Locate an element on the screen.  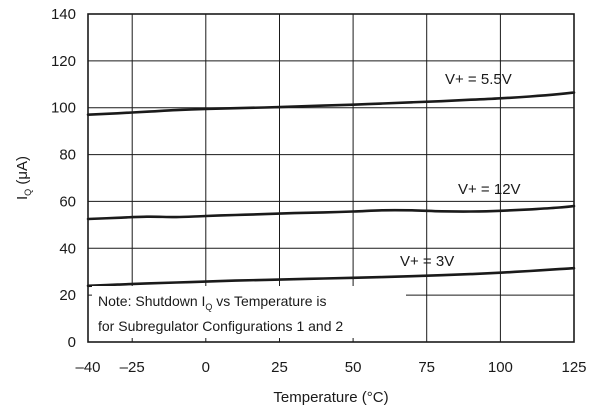
y-axis-title-sub: Q is located at coordinates (28, 192).